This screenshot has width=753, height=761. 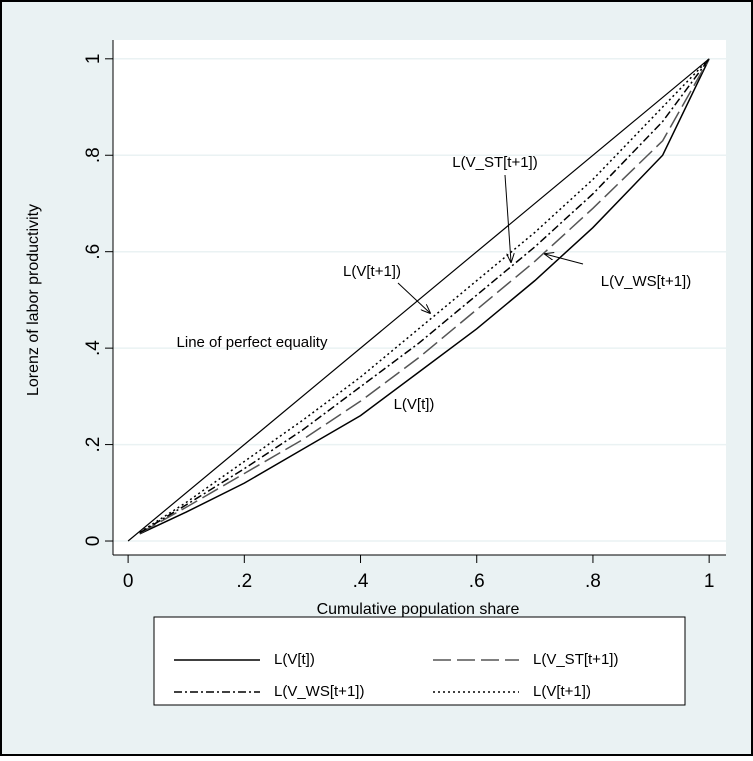 I want to click on annotation: Line of perfect equality, so click(x=252, y=342).